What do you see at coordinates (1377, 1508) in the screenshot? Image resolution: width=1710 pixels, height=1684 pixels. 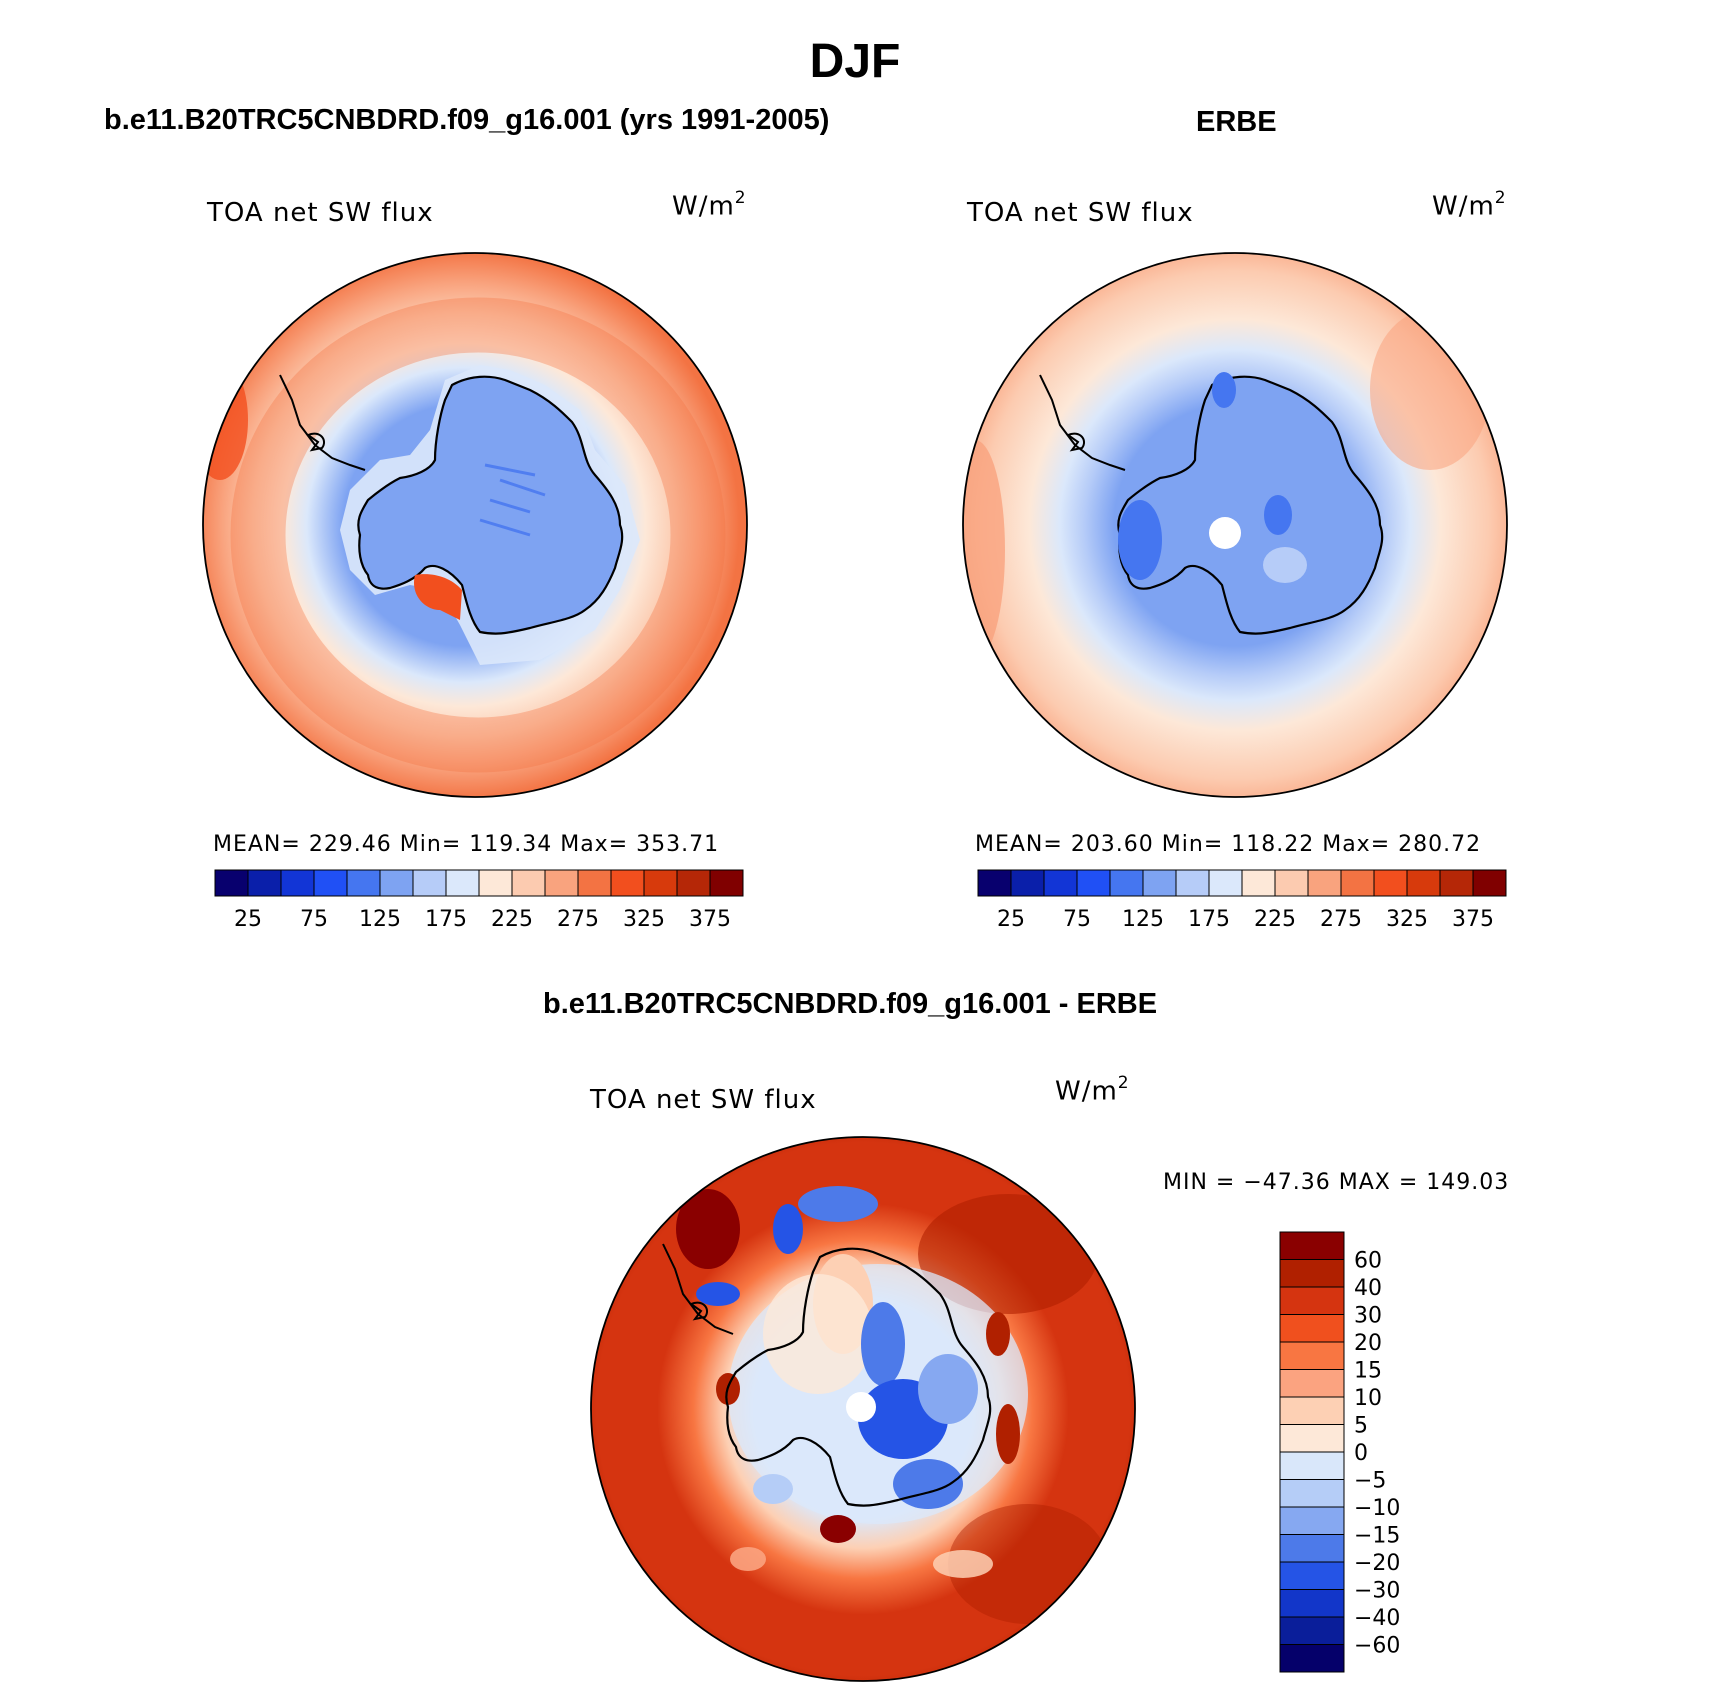 I see `diff-colorbar-tick-label: −10` at bounding box center [1377, 1508].